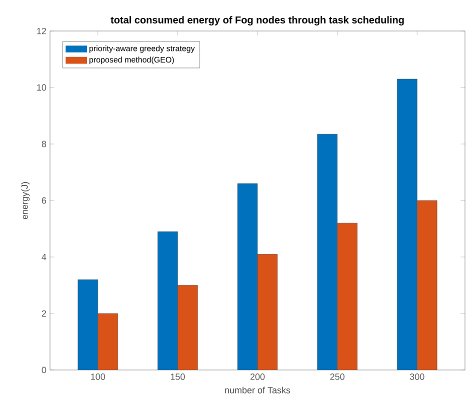  What do you see at coordinates (98, 377) in the screenshot?
I see `x-tick-label: 100` at bounding box center [98, 377].